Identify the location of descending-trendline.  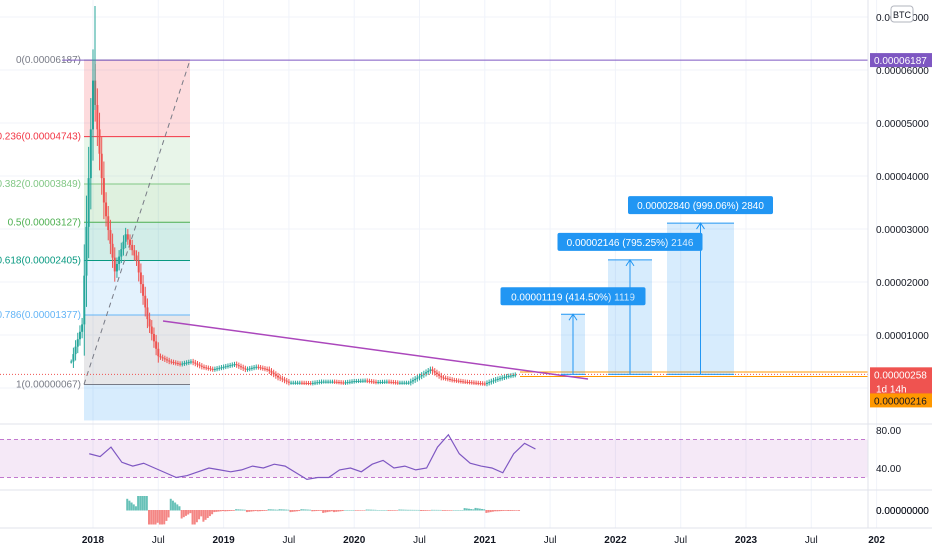
(375, 350).